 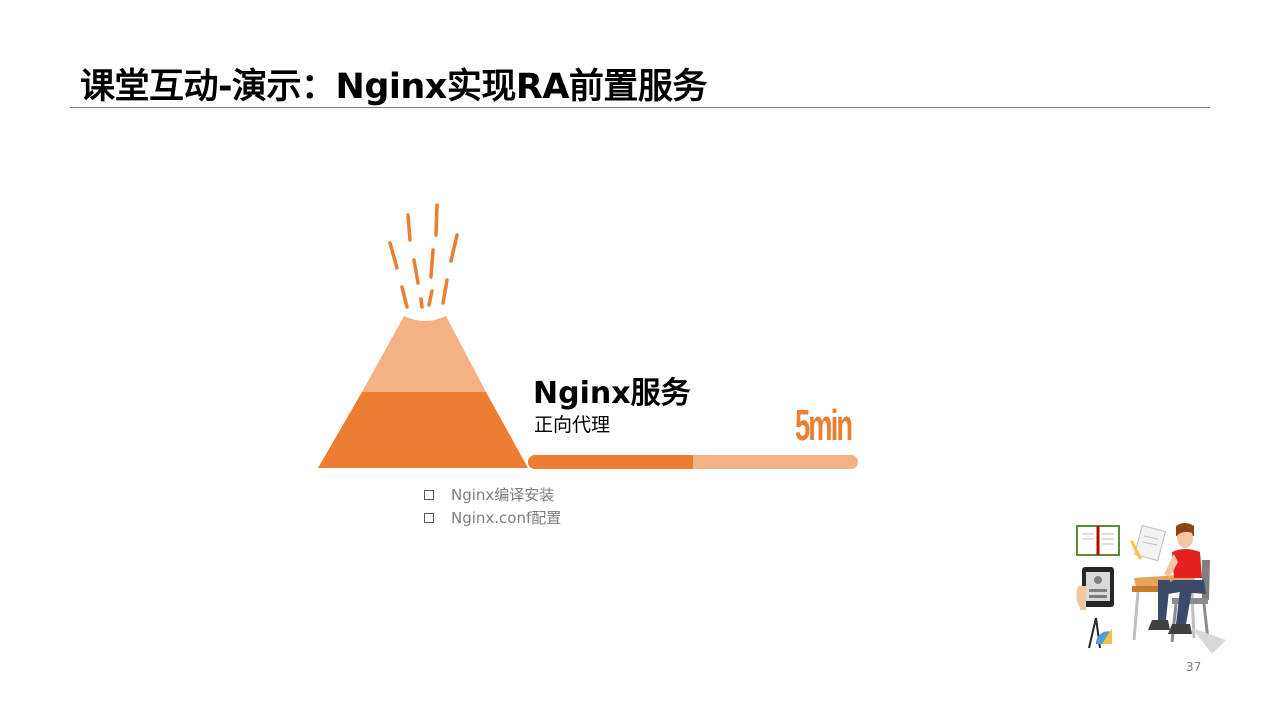 What do you see at coordinates (393, 87) in the screenshot?
I see `slide-title: 课堂互动-演示：Nginx实现RA前置服务` at bounding box center [393, 87].